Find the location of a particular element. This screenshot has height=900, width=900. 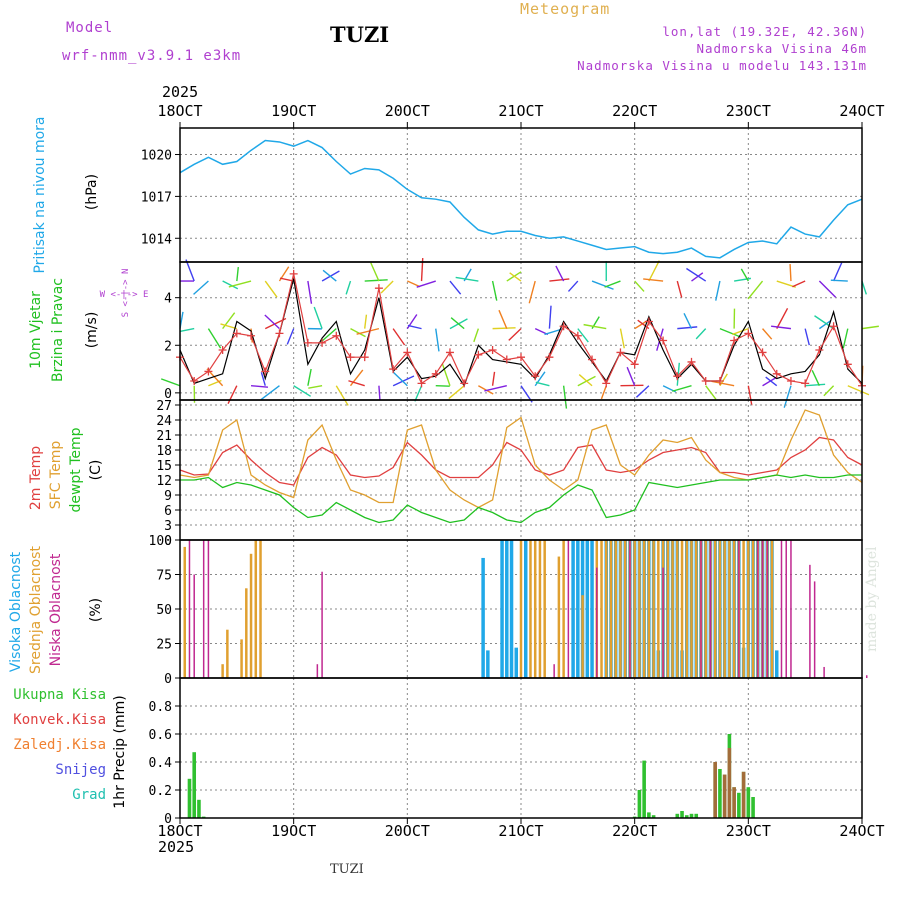

cloud-y-tick-label: 50 is located at coordinates (164, 610).